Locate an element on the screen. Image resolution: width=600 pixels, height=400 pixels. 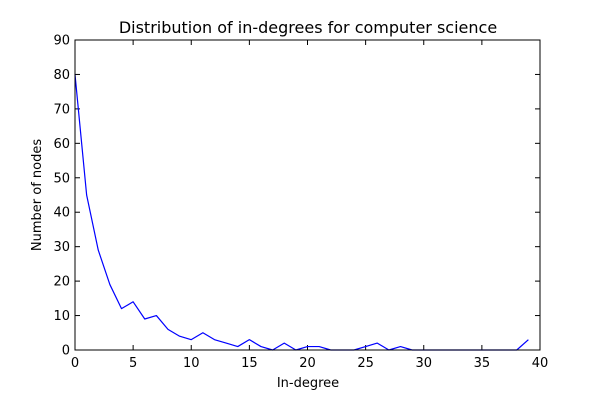
y-tick-label: 20 is located at coordinates (61, 282).